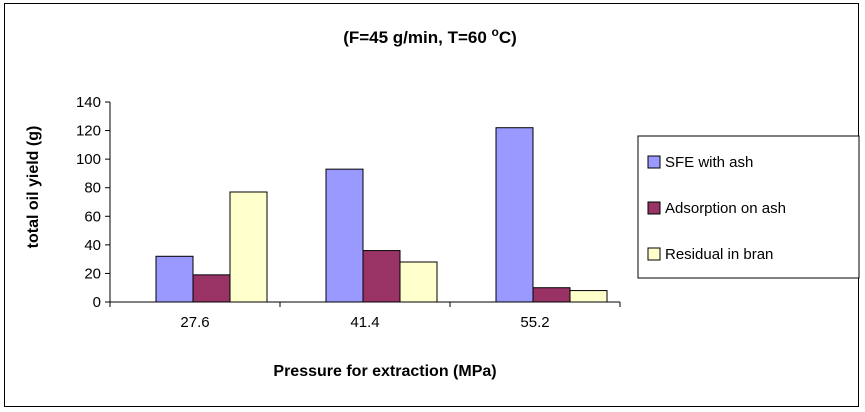  Describe the element at coordinates (719, 254) in the screenshot. I see `legend-label: Residual in bran` at that location.